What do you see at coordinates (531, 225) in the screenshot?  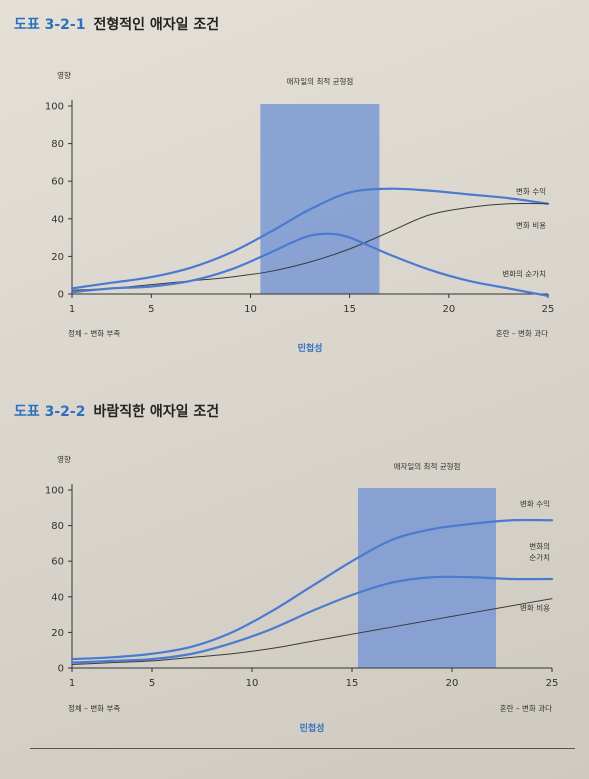 I see `series-label-2: 변화 비용` at bounding box center [531, 225].